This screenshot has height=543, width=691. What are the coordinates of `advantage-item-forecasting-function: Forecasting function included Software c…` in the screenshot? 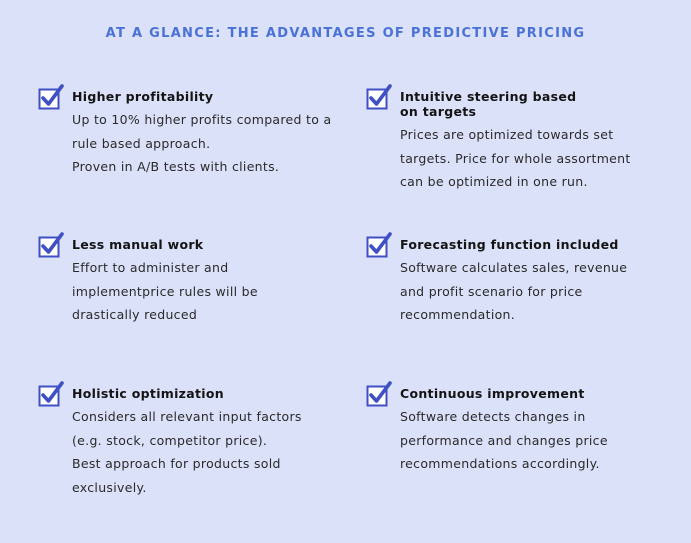 It's located at (510, 279).